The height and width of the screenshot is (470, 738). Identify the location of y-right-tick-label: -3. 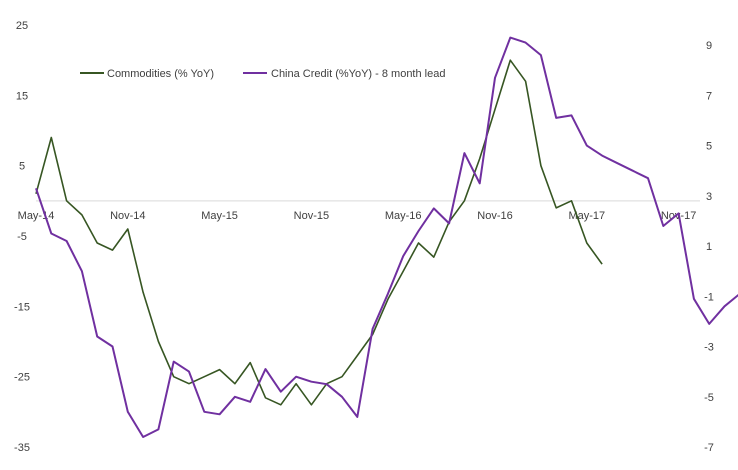
(709, 348).